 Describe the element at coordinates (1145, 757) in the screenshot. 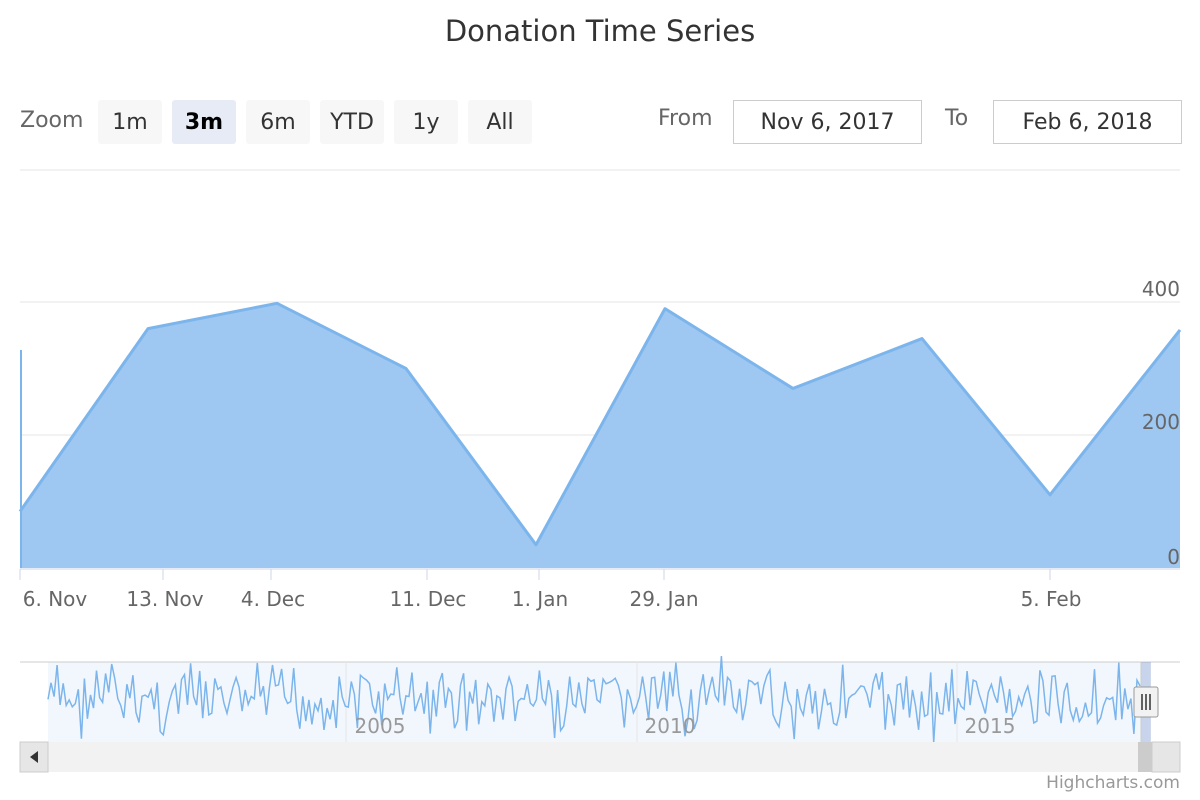

I see `scrollbar-thumb` at that location.